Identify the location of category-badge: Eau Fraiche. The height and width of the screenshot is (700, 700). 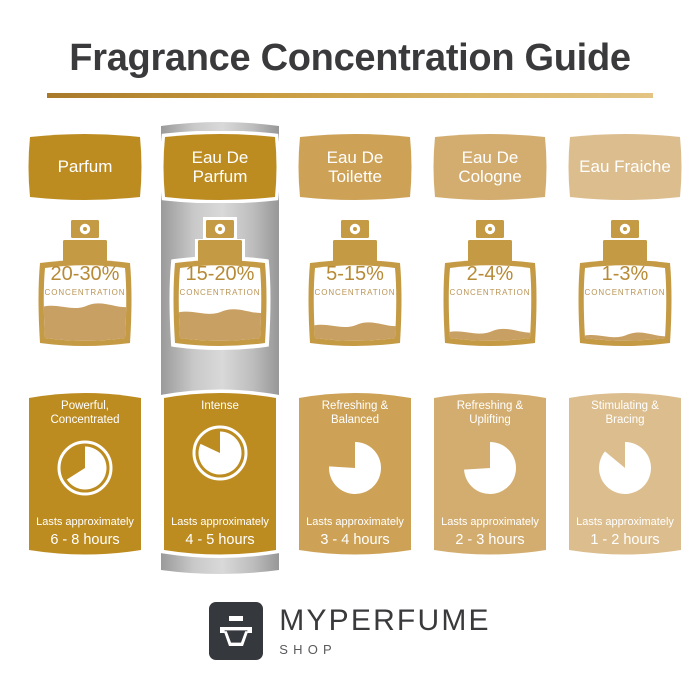
(625, 167).